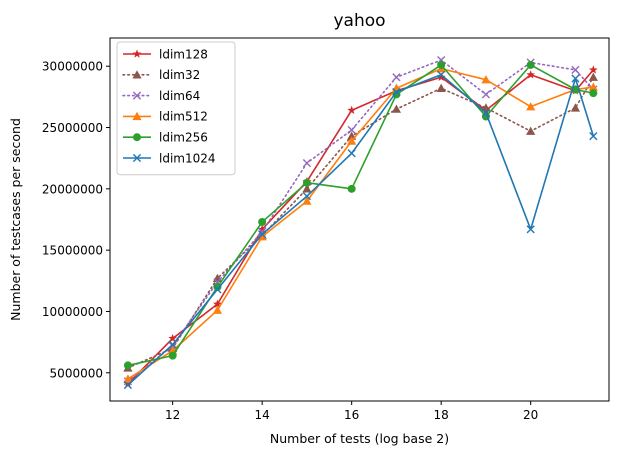 The image size is (618, 457). Describe the element at coordinates (72, 251) in the screenshot. I see `y-tick-label: 15000000` at that location.